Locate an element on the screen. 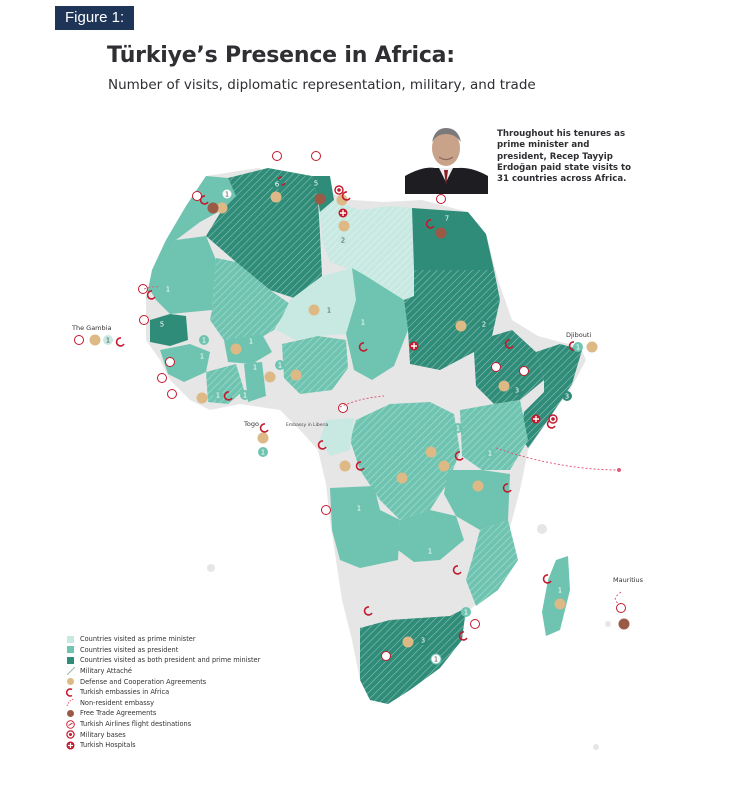 This screenshot has width=733, height=785. country-madagascar is located at coordinates (556, 596).